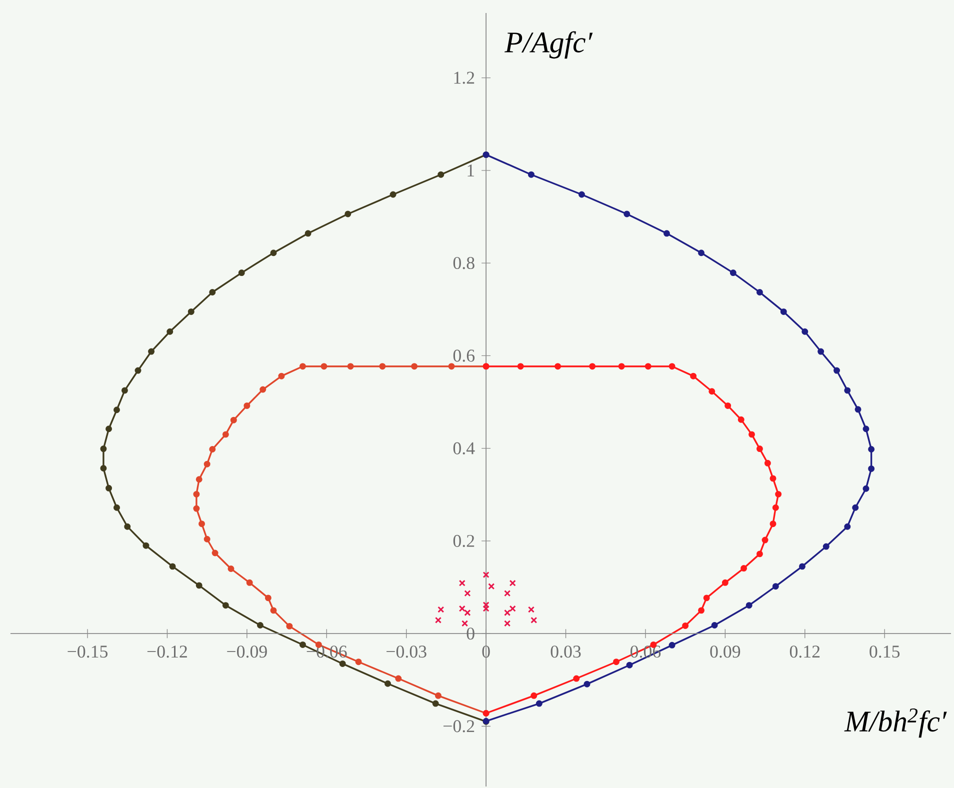 The image size is (954, 788). Describe the element at coordinates (885, 652) in the screenshot. I see `x-tick-label: 0.15` at that location.